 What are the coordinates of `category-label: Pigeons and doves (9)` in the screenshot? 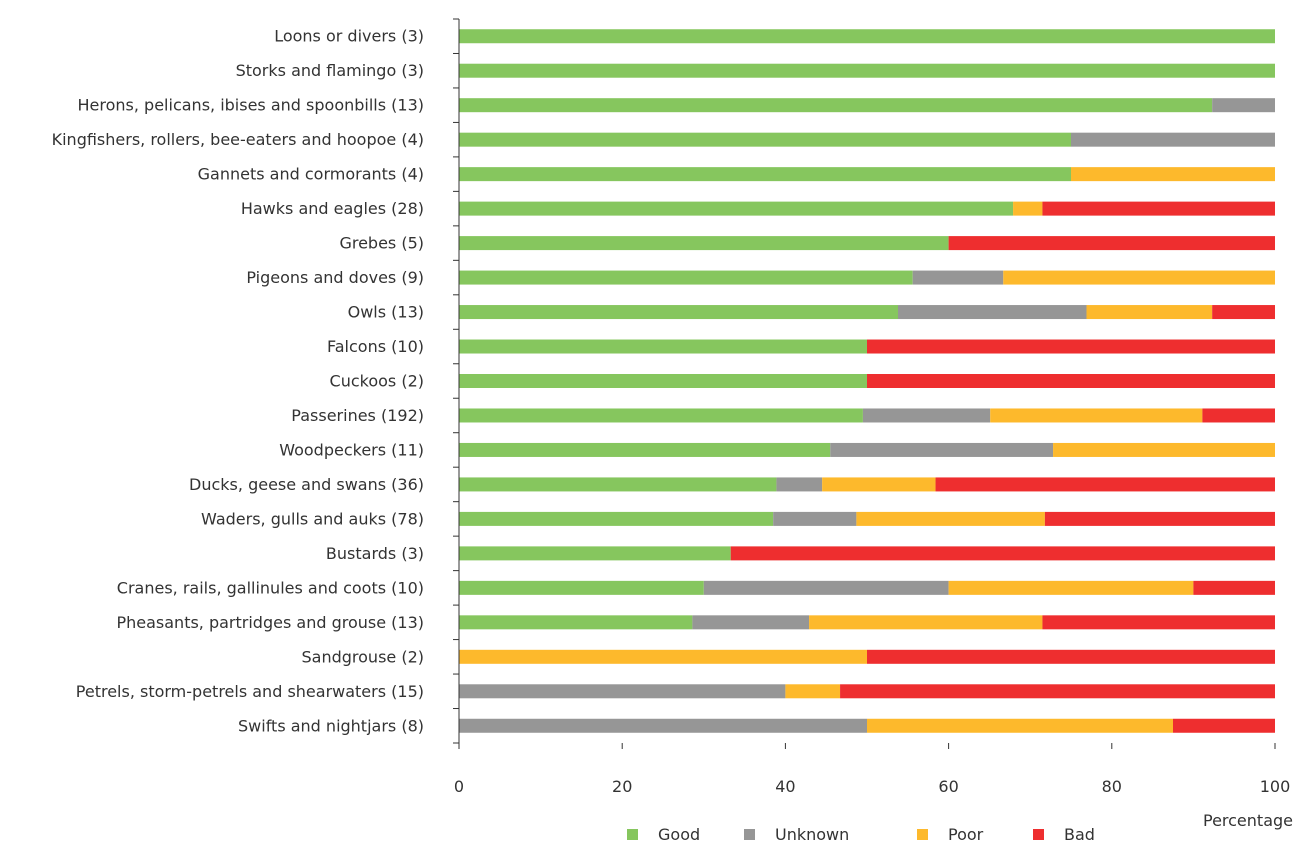 It's located at (335, 277).